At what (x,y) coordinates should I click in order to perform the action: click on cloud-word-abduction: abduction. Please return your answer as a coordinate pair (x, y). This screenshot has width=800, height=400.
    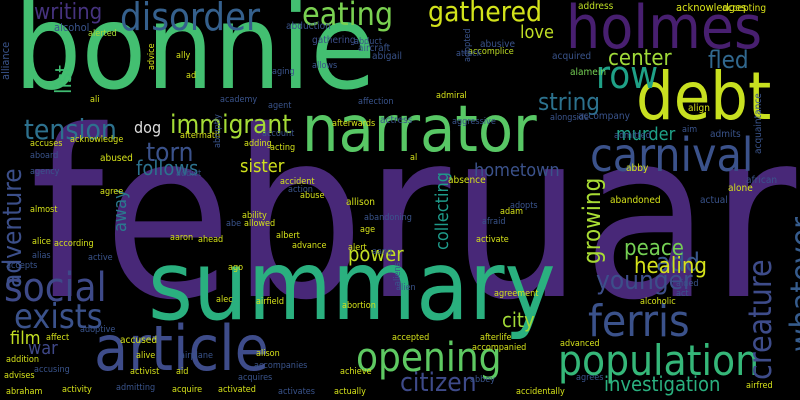
    Looking at the image, I should click on (308, 26).